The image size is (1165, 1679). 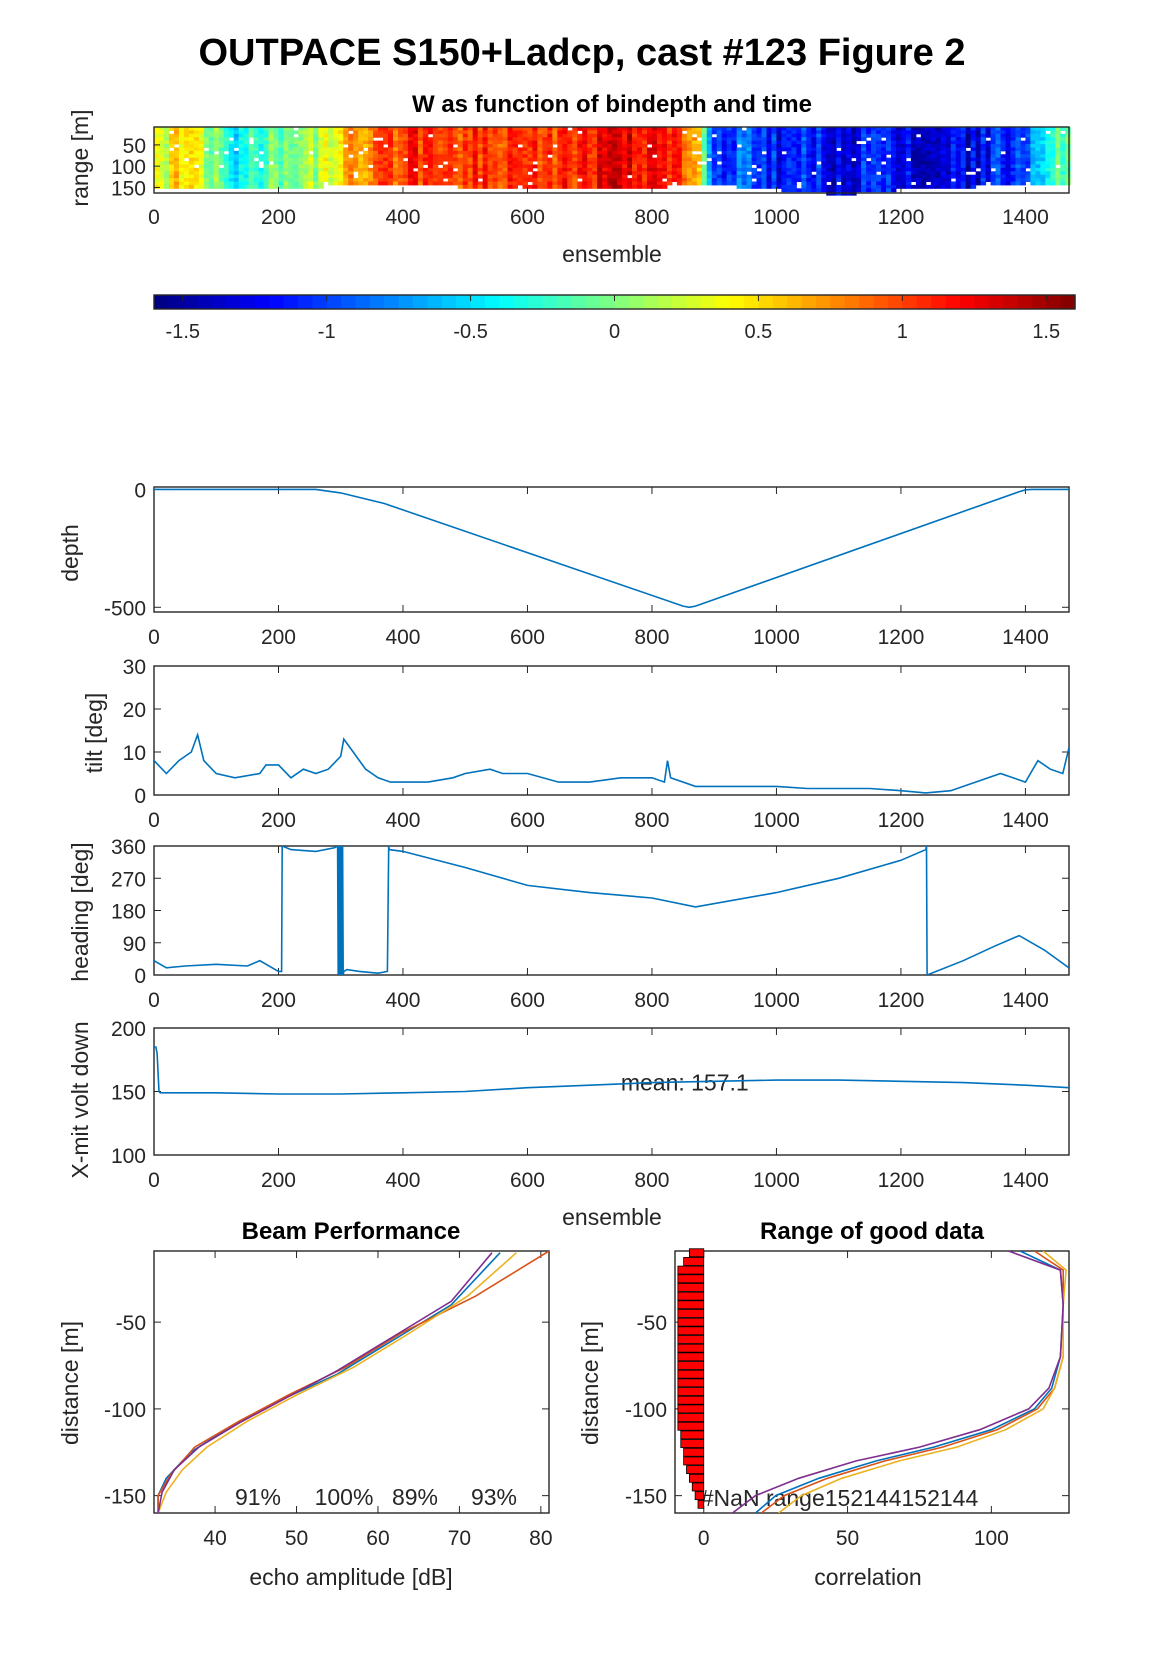 What do you see at coordinates (611, 1091) in the screenshot?
I see `axes-box` at bounding box center [611, 1091].